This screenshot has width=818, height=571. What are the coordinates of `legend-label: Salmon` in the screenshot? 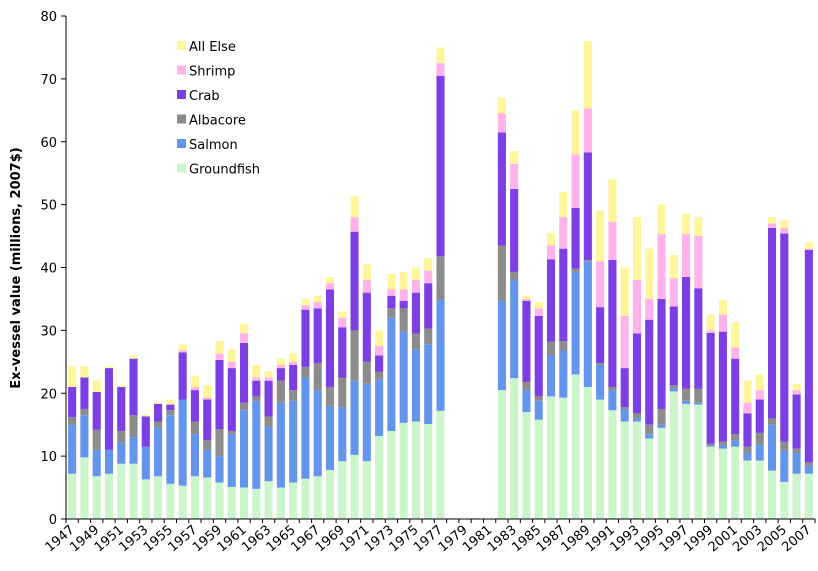 It's located at (213, 145).